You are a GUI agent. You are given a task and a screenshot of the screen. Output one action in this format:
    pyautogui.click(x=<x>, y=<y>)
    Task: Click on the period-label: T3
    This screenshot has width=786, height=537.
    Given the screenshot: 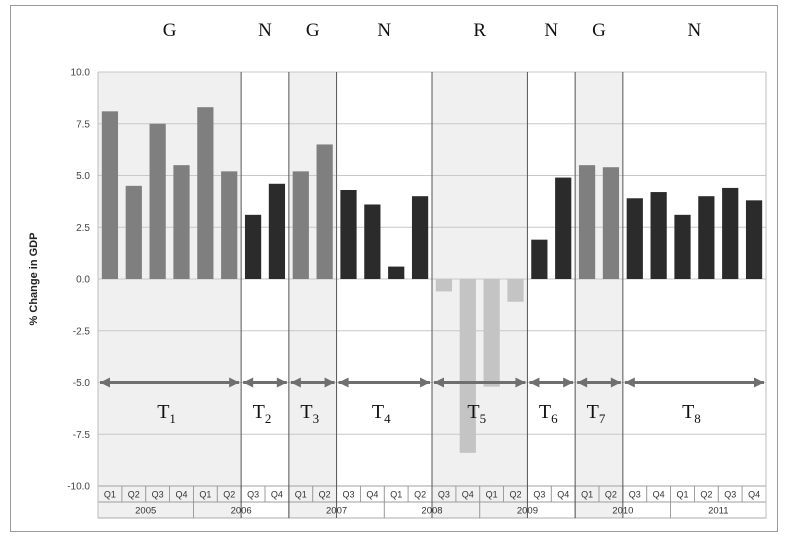 What is the action you would take?
    pyautogui.click(x=309, y=413)
    